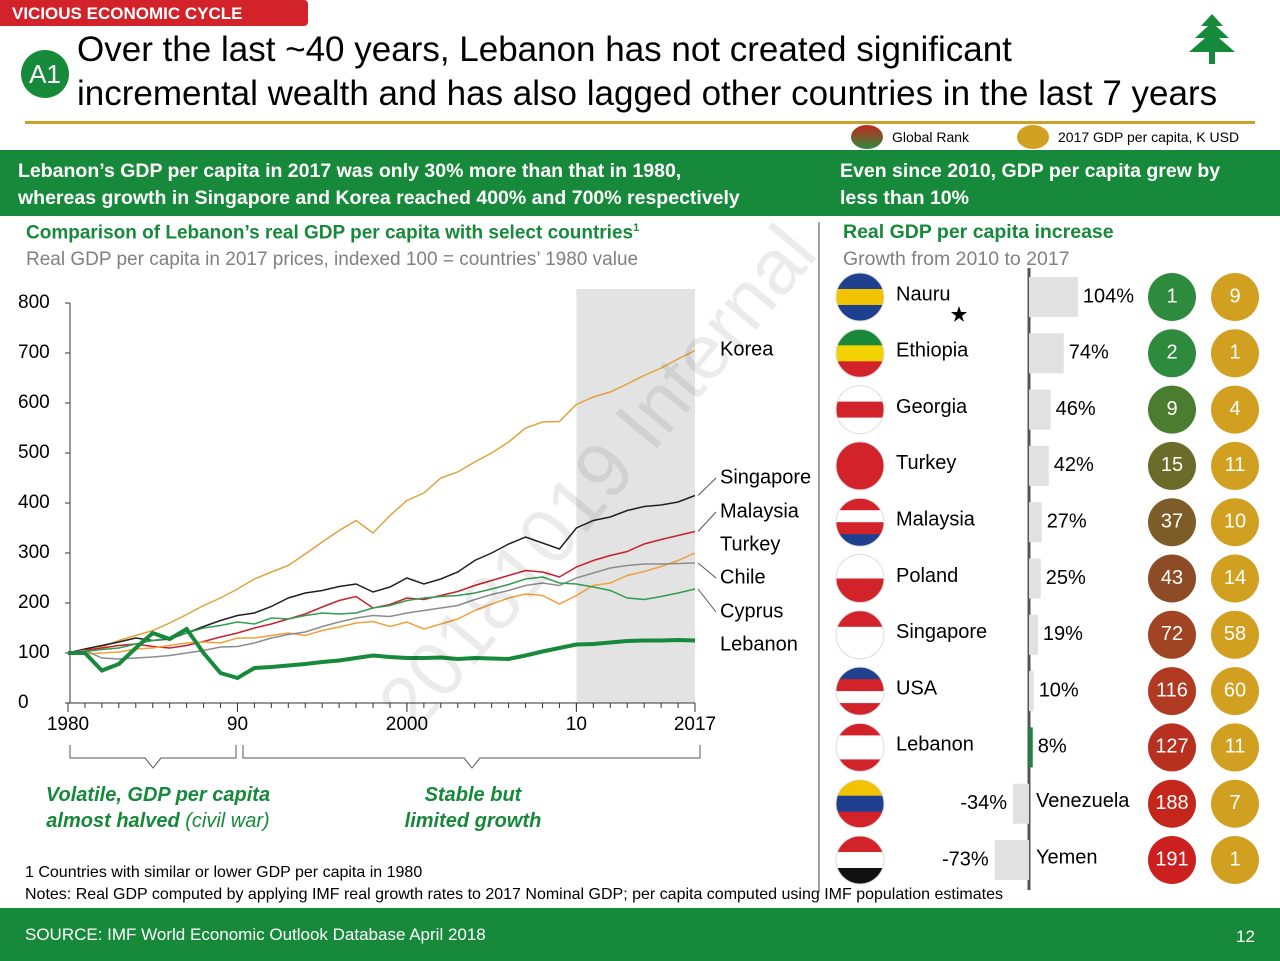  Describe the element at coordinates (927, 576) in the screenshot. I see `category-label: Poland` at that location.